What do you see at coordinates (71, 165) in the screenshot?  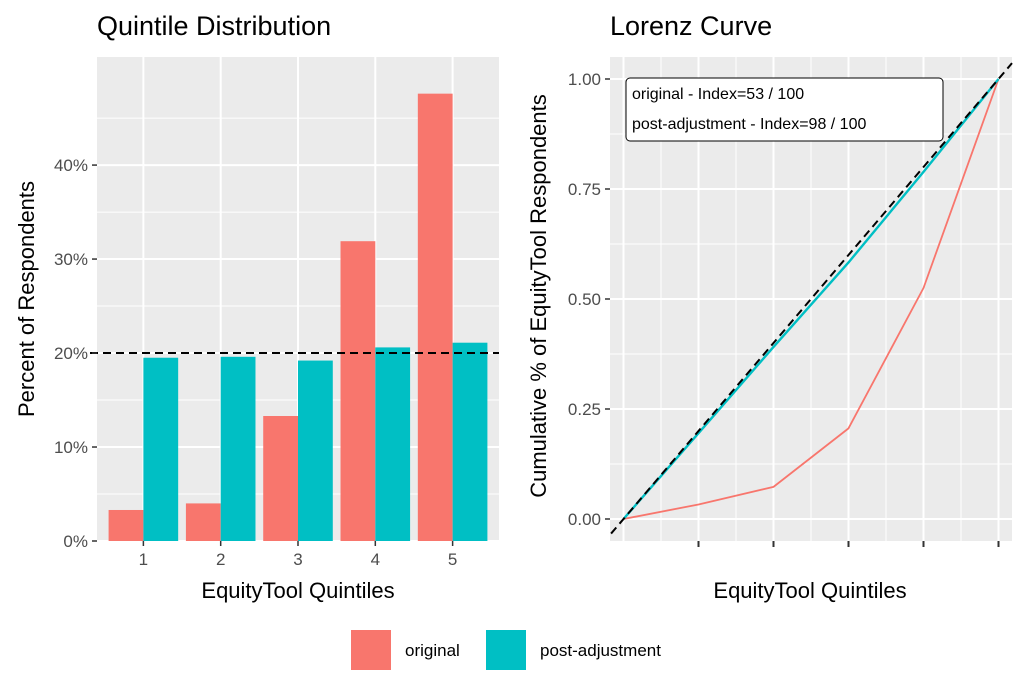 I see `left-y-tick-label: 40%` at bounding box center [71, 165].